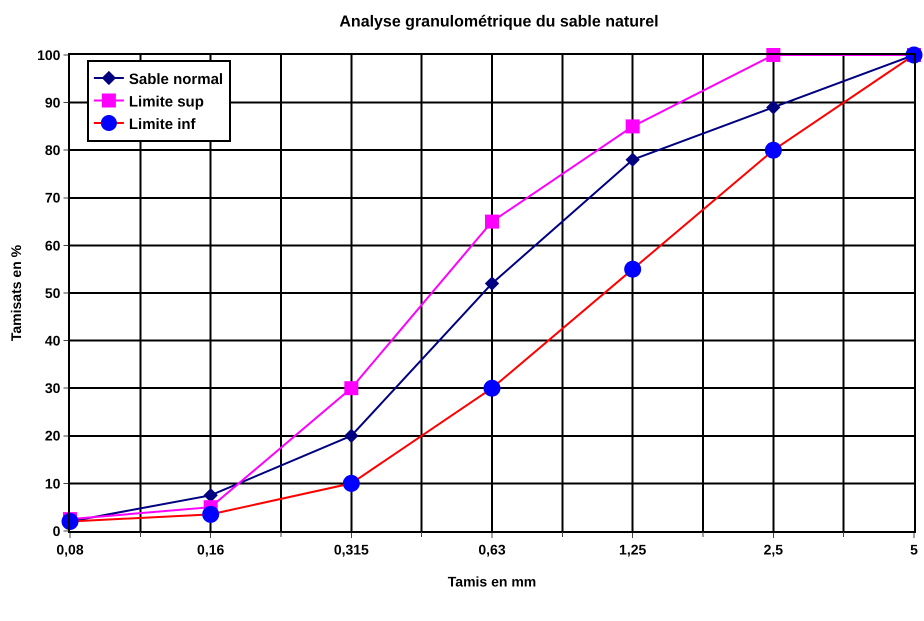  Describe the element at coordinates (176, 79) in the screenshot. I see `legend-label: Sable normal` at that location.